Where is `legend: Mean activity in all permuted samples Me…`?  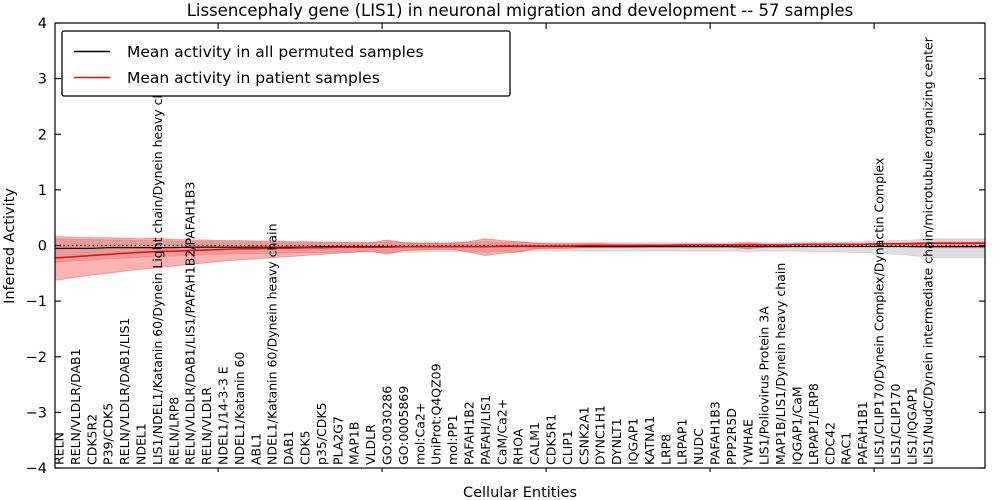
legend: Mean activity in all permuted samples Me… is located at coordinates (286, 63).